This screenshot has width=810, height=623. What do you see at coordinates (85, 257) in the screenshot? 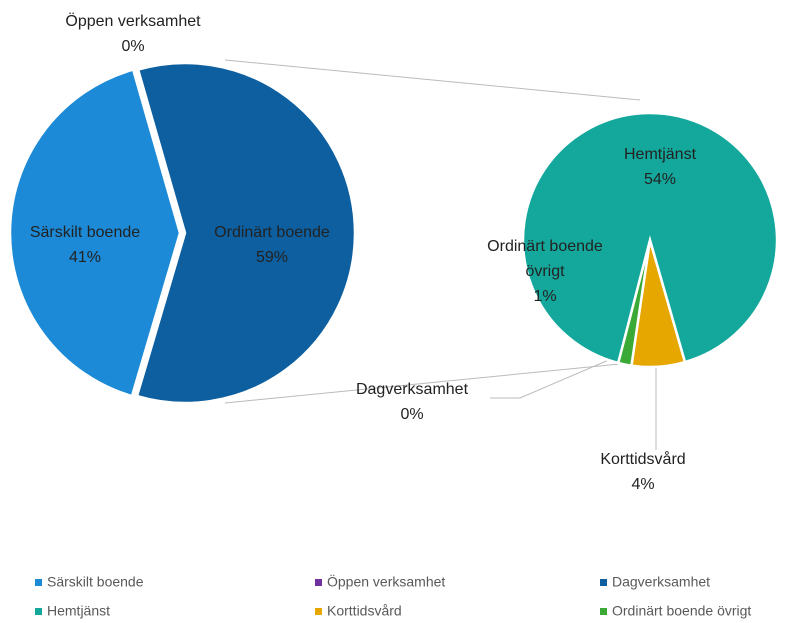
I see `data-label: 41%` at bounding box center [85, 257].